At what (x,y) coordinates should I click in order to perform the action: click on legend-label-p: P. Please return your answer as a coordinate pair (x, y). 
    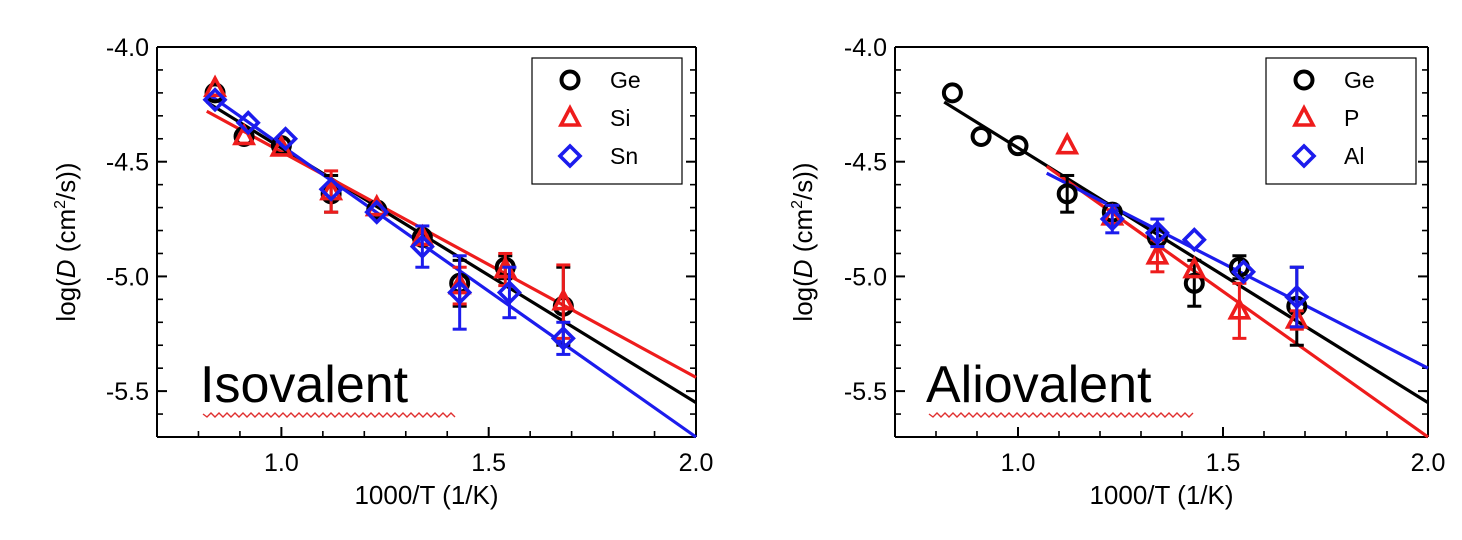
    Looking at the image, I should click on (1351, 118).